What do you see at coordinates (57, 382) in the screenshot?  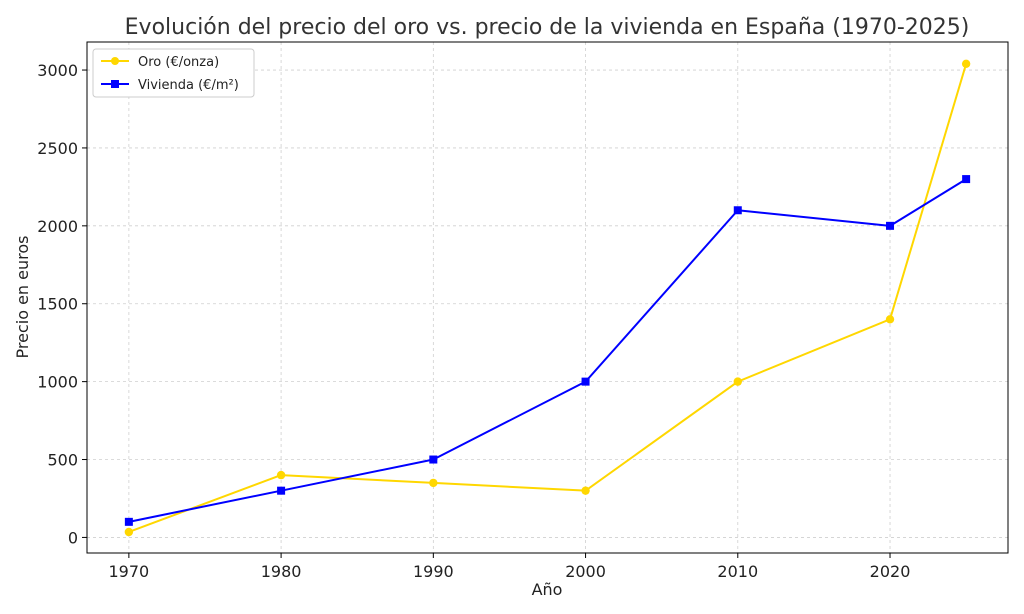 I see `y-tick-label: 1000` at bounding box center [57, 382].